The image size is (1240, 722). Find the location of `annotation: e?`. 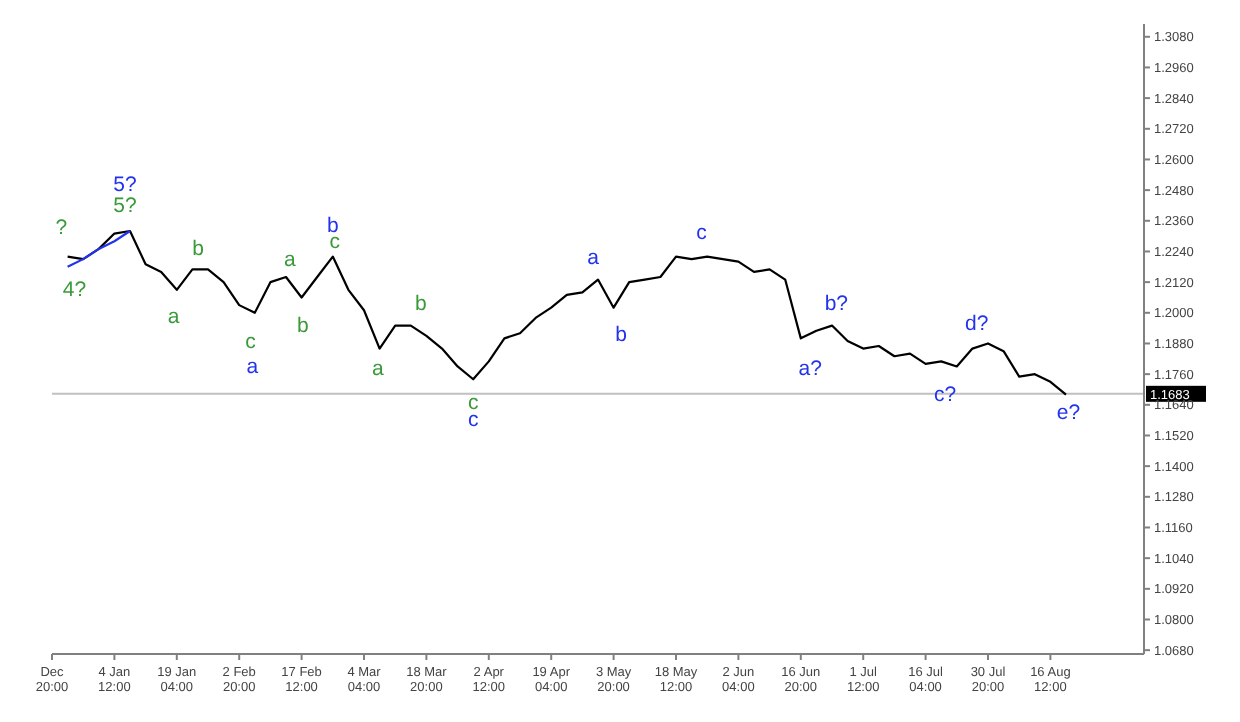

annotation: e? is located at coordinates (1068, 413).